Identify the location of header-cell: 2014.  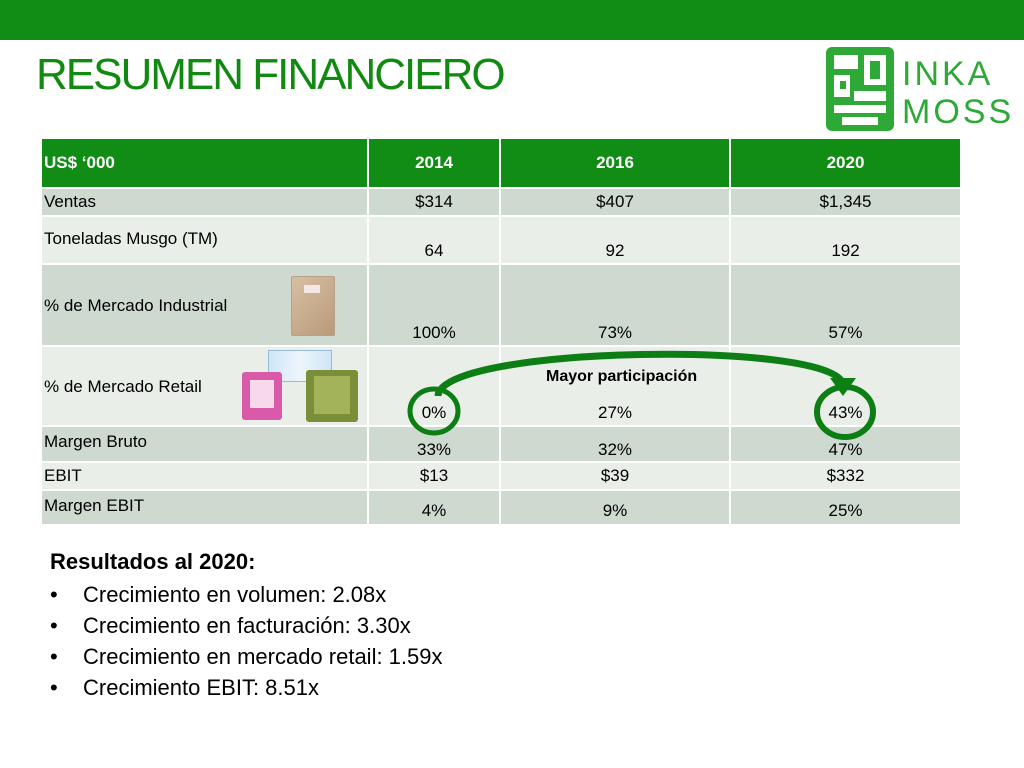
(434, 163).